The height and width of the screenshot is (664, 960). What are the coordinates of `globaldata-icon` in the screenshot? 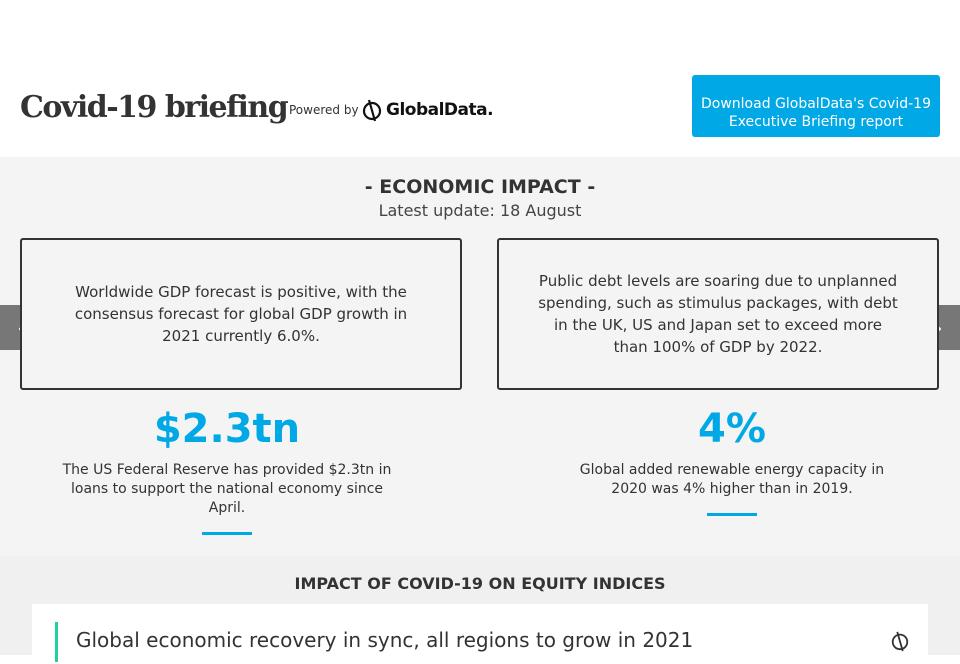 It's located at (900, 641).